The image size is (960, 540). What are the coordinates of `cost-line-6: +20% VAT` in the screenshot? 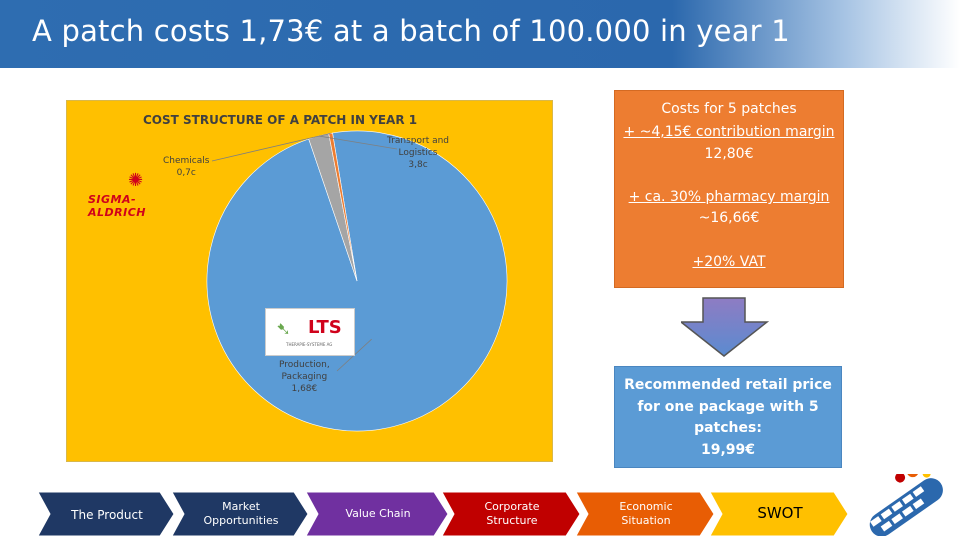 It's located at (729, 262).